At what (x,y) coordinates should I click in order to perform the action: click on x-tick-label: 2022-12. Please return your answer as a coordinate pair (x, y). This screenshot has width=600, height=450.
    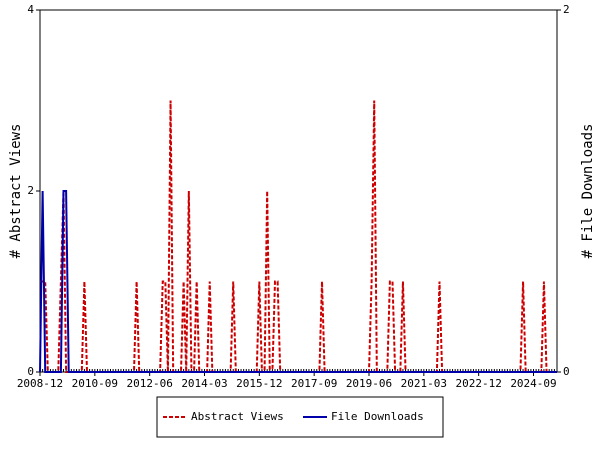
    Looking at the image, I should click on (478, 383).